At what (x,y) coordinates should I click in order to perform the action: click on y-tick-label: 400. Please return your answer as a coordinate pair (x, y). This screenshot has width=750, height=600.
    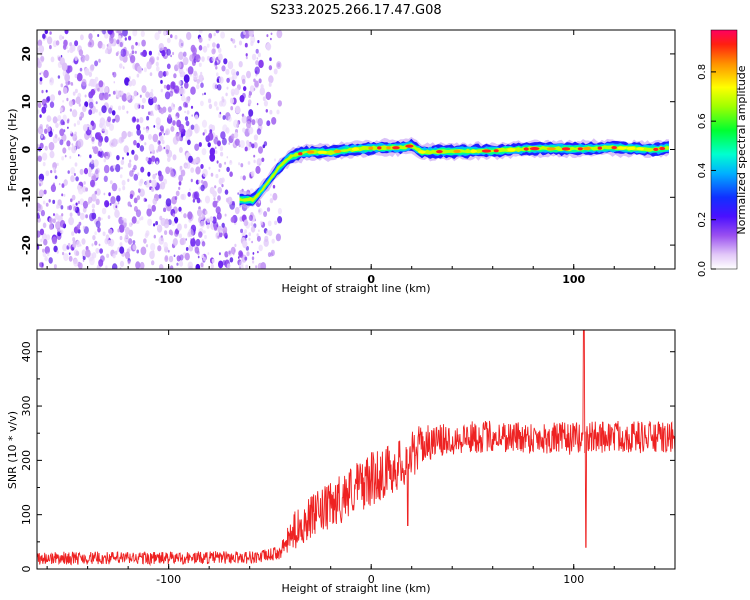
    Looking at the image, I should click on (26, 351).